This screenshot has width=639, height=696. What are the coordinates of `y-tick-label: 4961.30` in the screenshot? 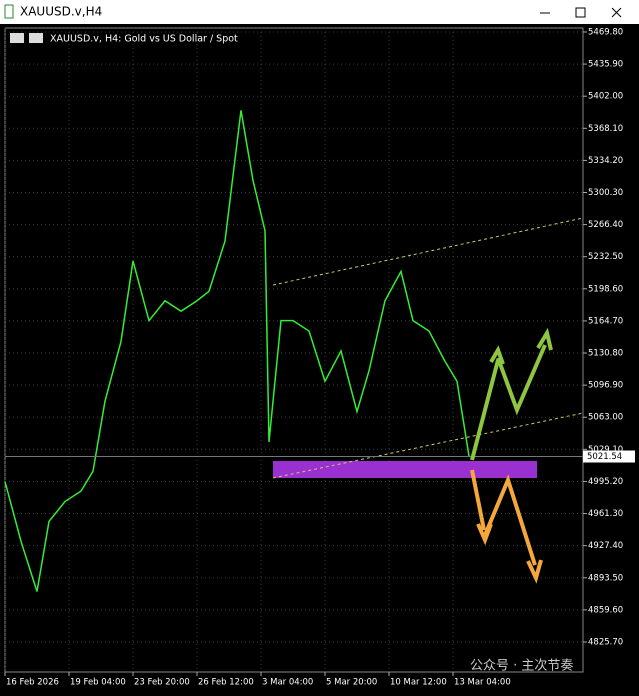 It's located at (605, 514).